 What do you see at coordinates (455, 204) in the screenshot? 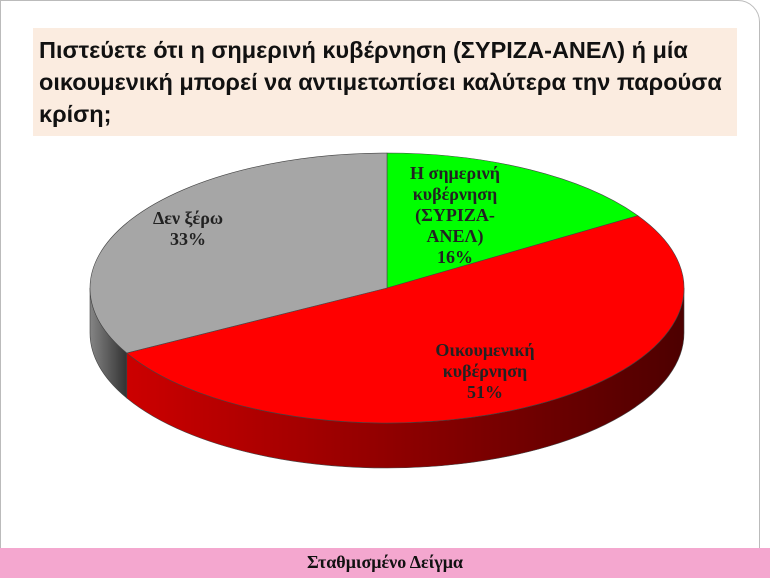
I see `category-label: Η σημερινή κυβέρνηση (ΣΥΡΙΖΑ-ΑΝΕΛ)` at bounding box center [455, 204].